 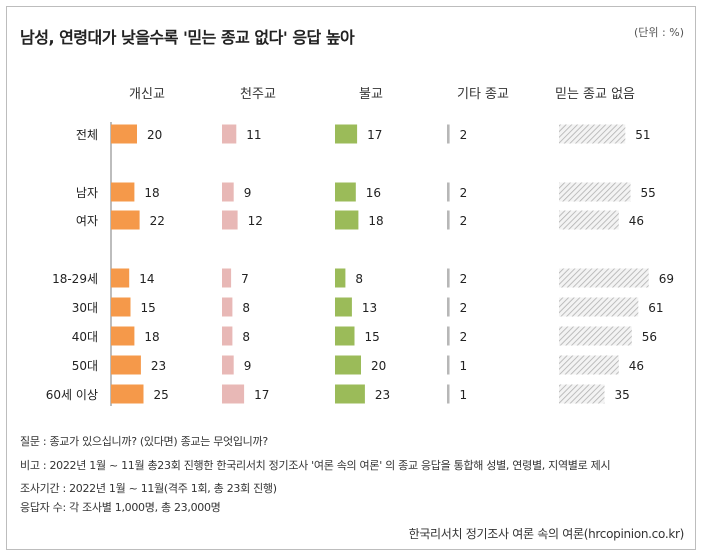 What do you see at coordinates (464, 308) in the screenshot?
I see `value-label-3-4: 2` at bounding box center [464, 308].